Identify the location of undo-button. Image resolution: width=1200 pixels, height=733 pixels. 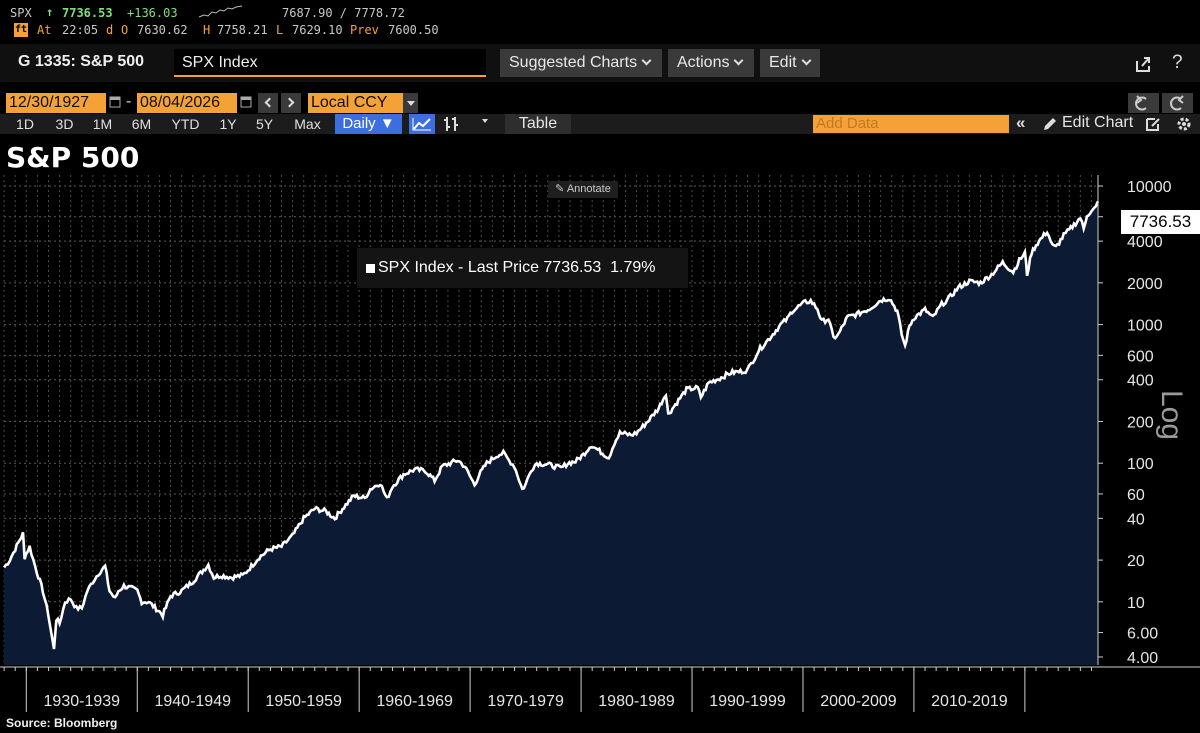
(1143, 103).